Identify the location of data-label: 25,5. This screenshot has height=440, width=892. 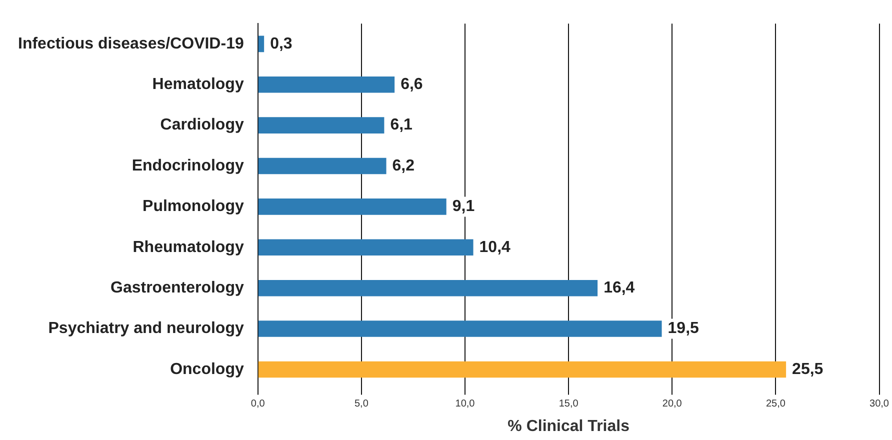
(808, 369).